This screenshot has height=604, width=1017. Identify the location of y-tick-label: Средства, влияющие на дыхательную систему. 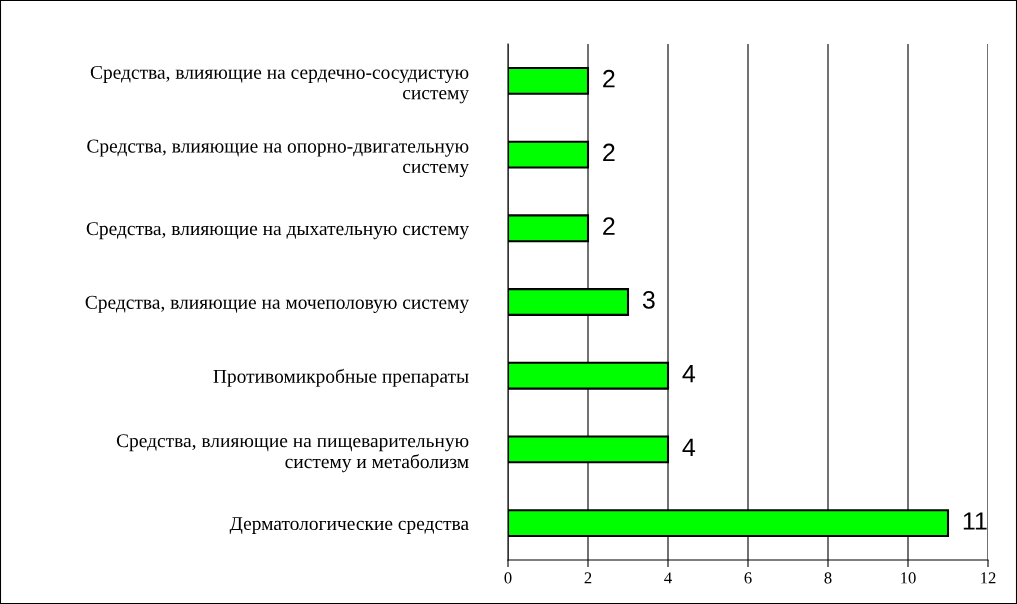
(278, 231).